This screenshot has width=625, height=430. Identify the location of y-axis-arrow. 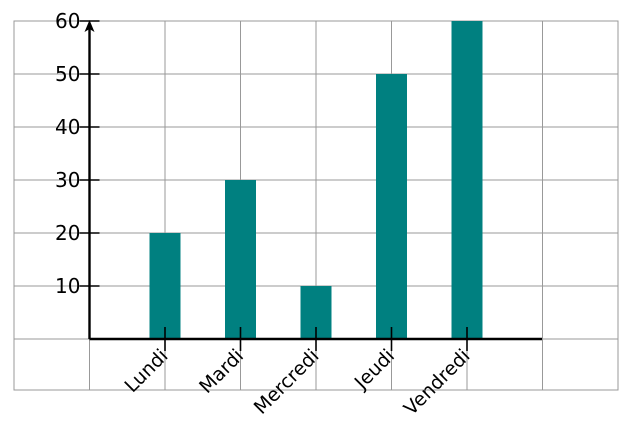
(89, 26).